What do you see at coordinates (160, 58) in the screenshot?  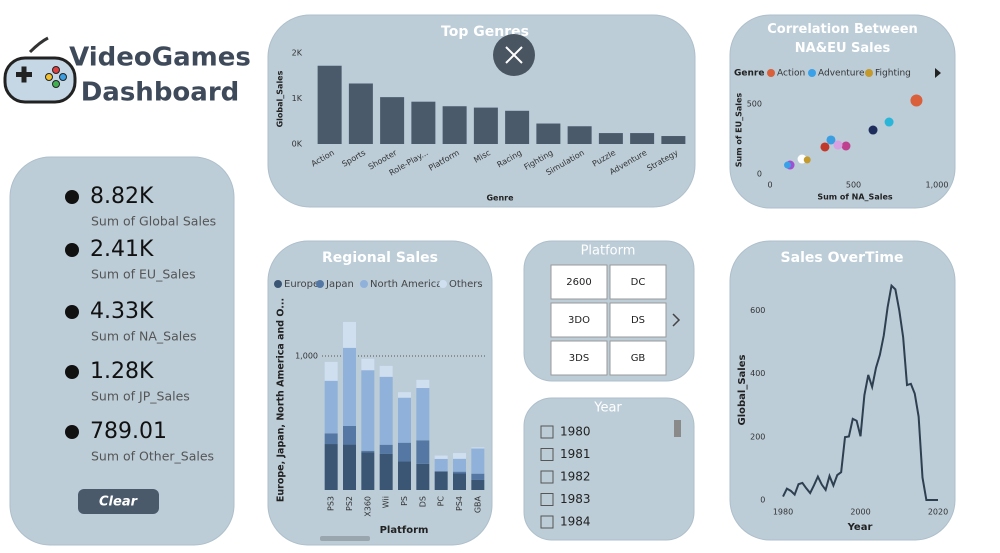 I see `dashboard-title: VideoGames` at bounding box center [160, 58].